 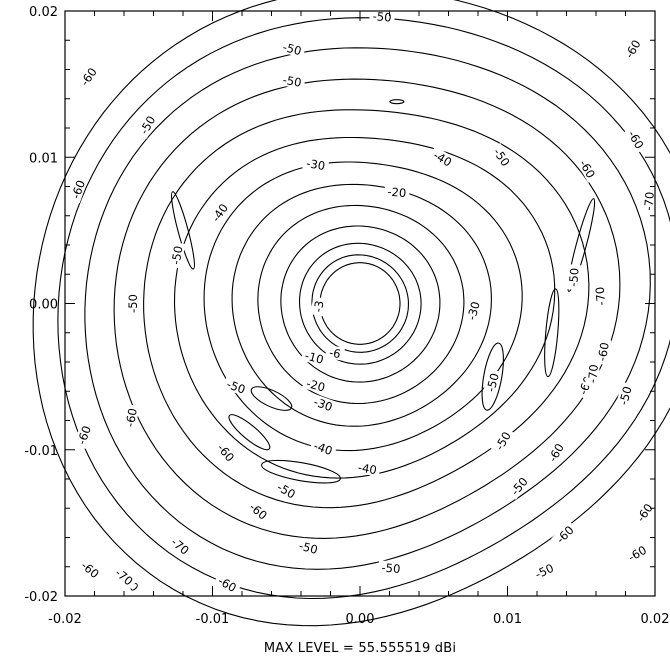 I want to click on contour-line, so click(x=360, y=303).